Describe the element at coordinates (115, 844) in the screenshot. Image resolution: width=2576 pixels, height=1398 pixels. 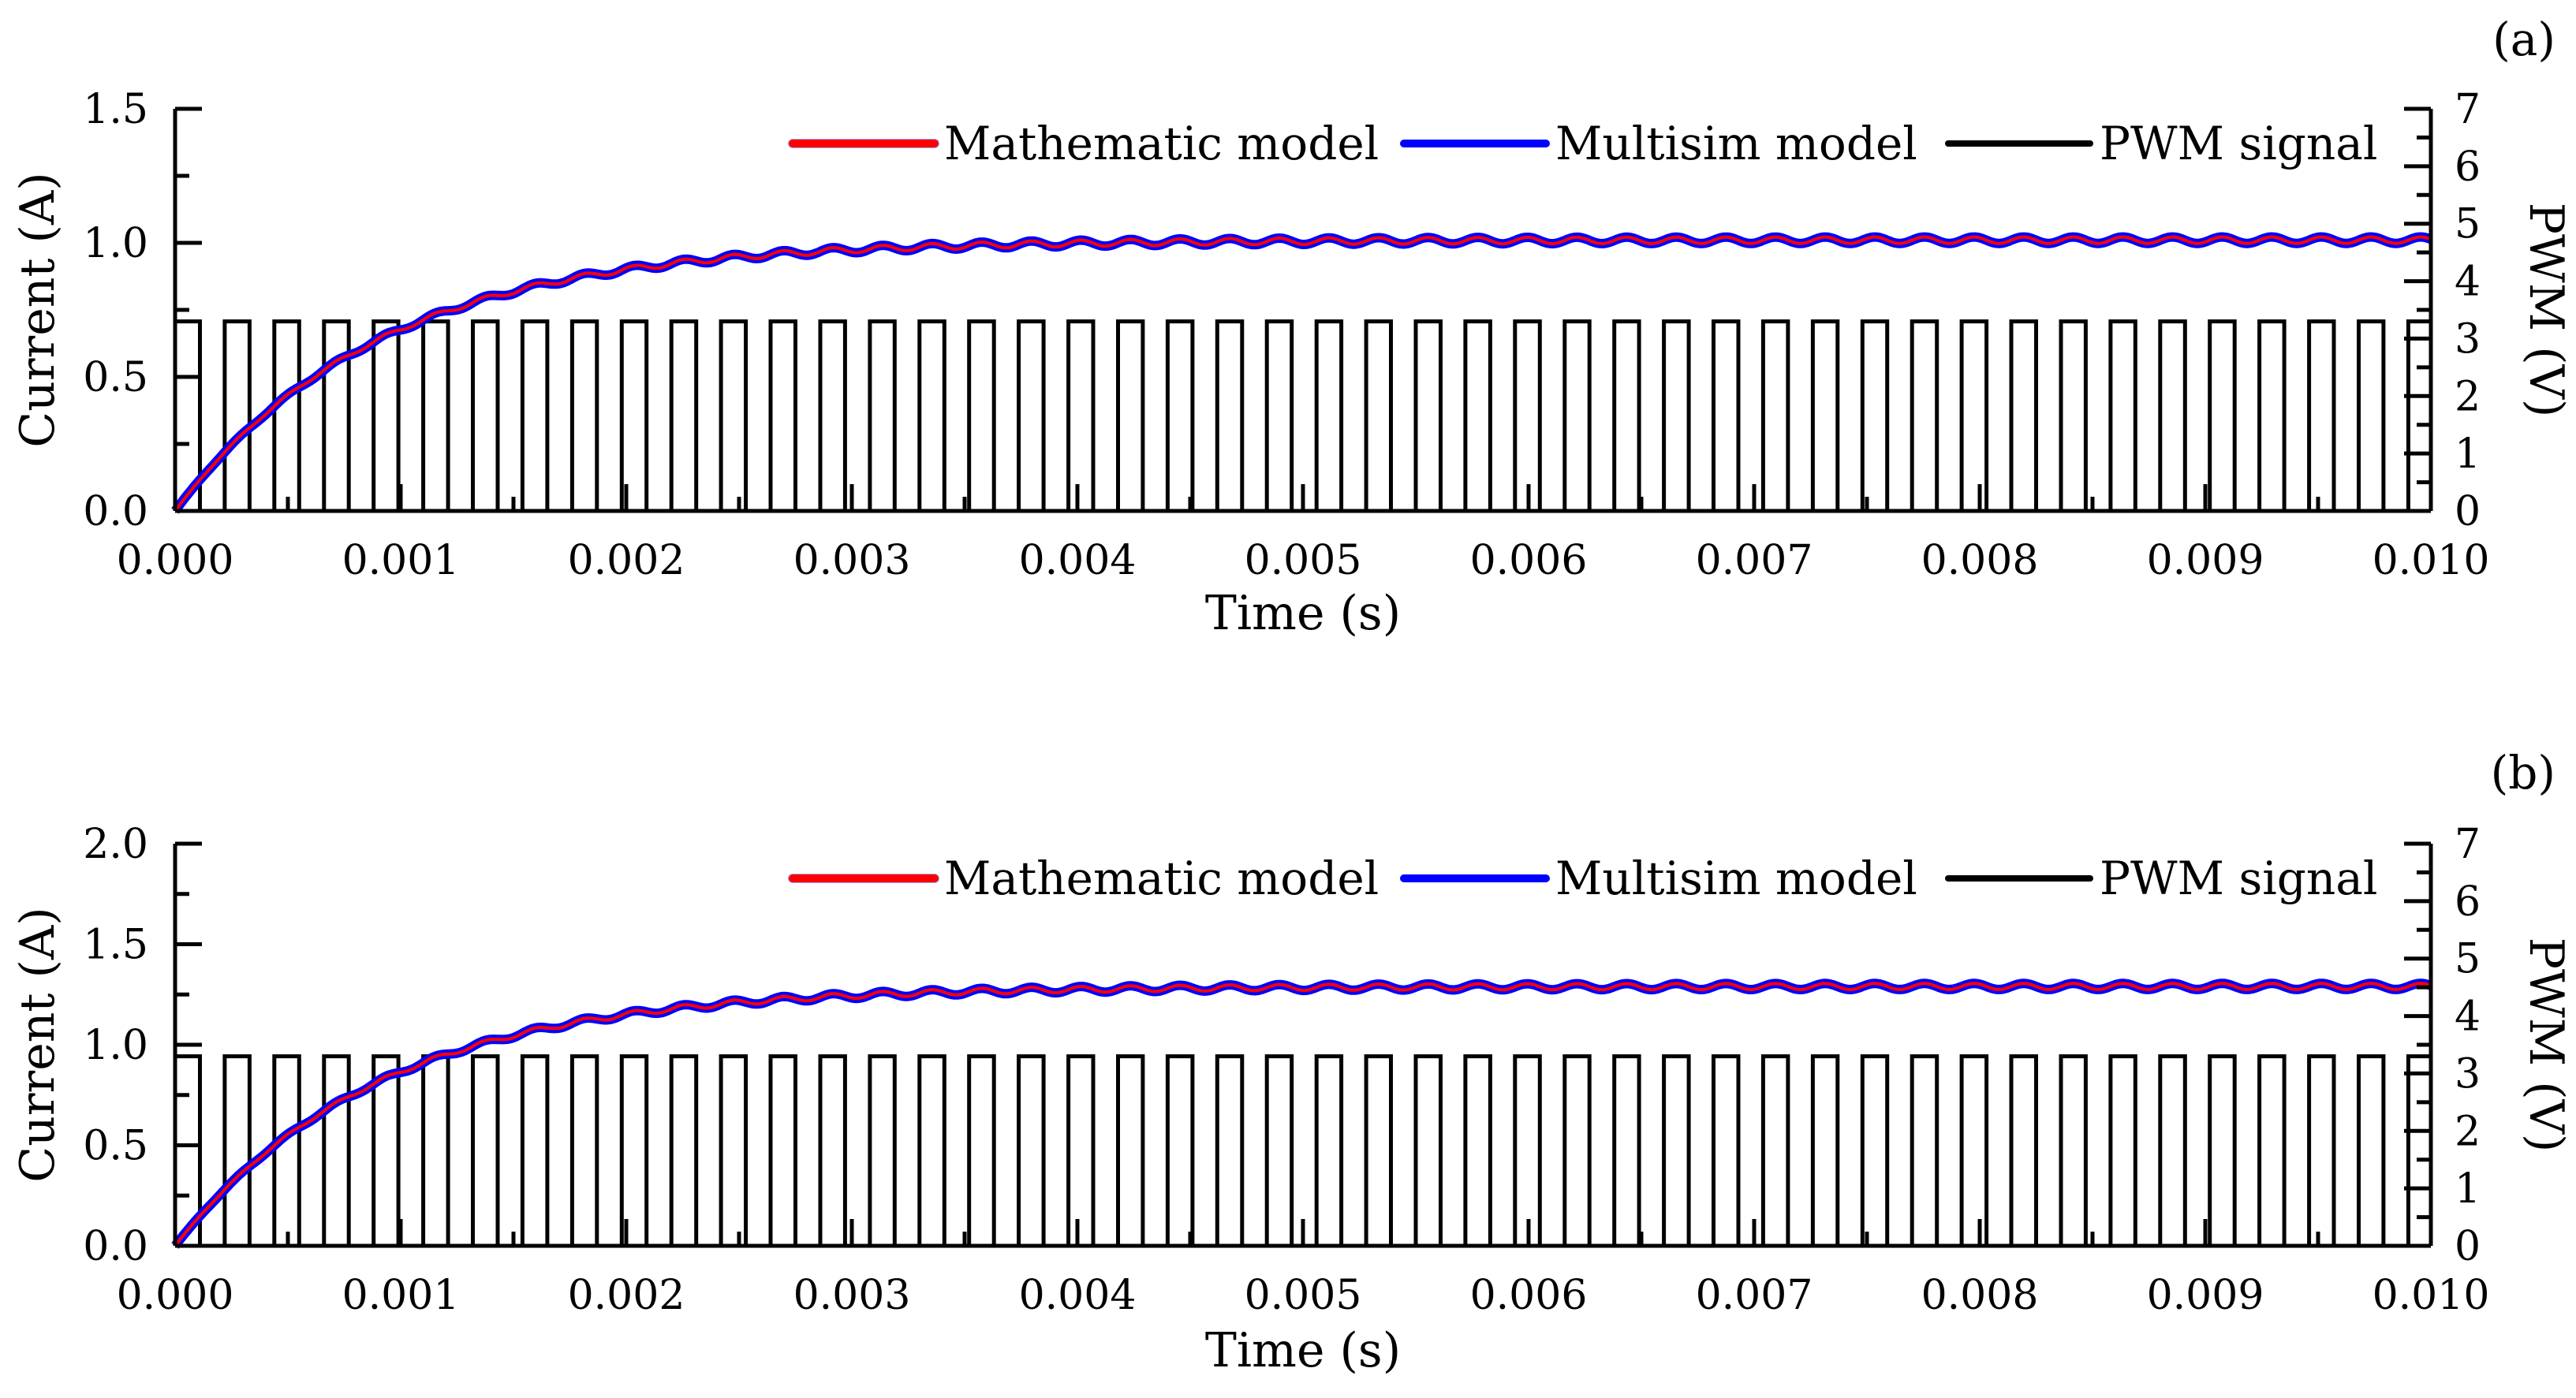
I see `left-y-tick-label: 2.0` at that location.